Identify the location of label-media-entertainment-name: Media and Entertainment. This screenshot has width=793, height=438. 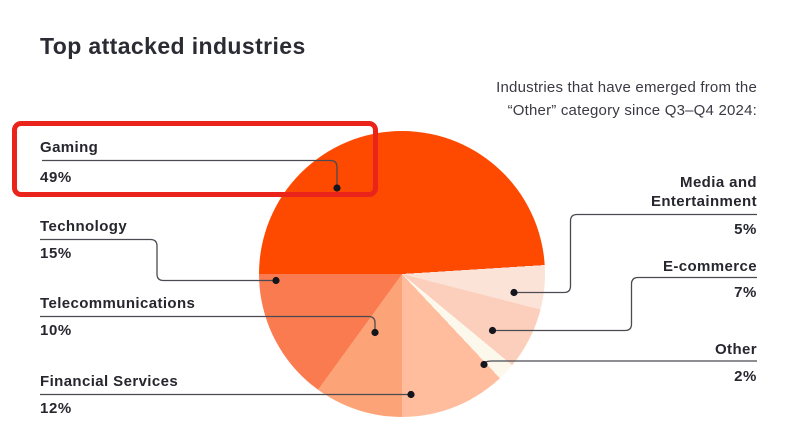
(703, 192).